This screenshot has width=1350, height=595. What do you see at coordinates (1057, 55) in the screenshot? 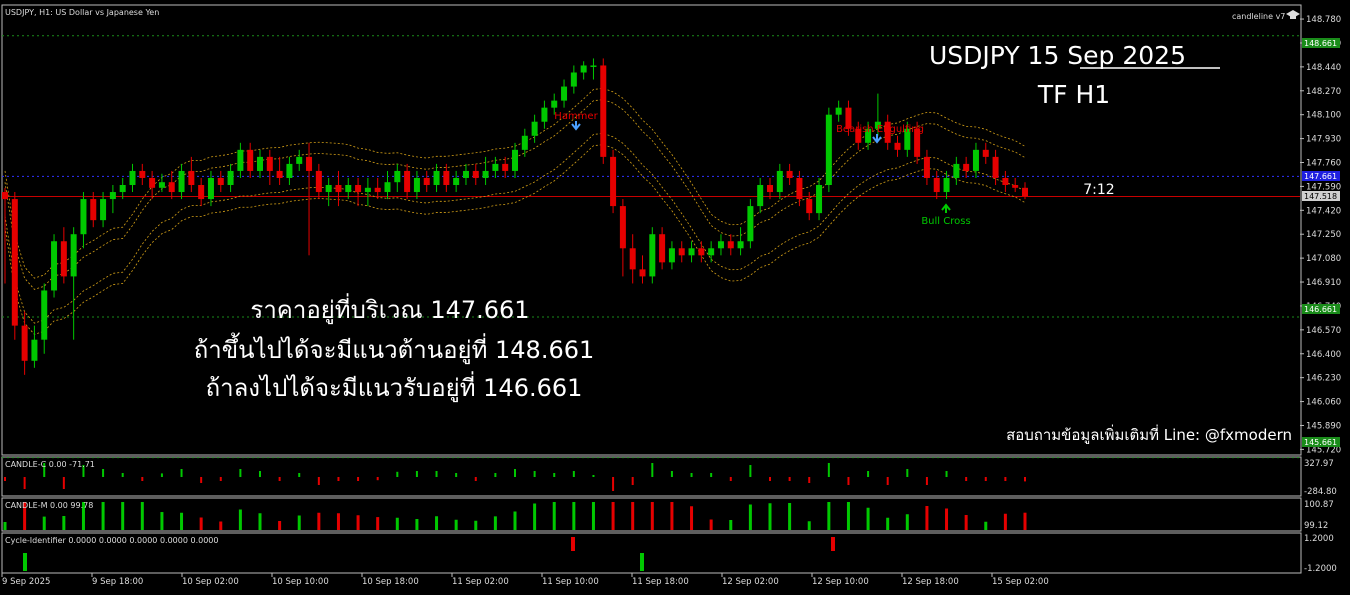
I see `overlay-title: USDJPY 15 Sep 2025` at bounding box center [1057, 55].